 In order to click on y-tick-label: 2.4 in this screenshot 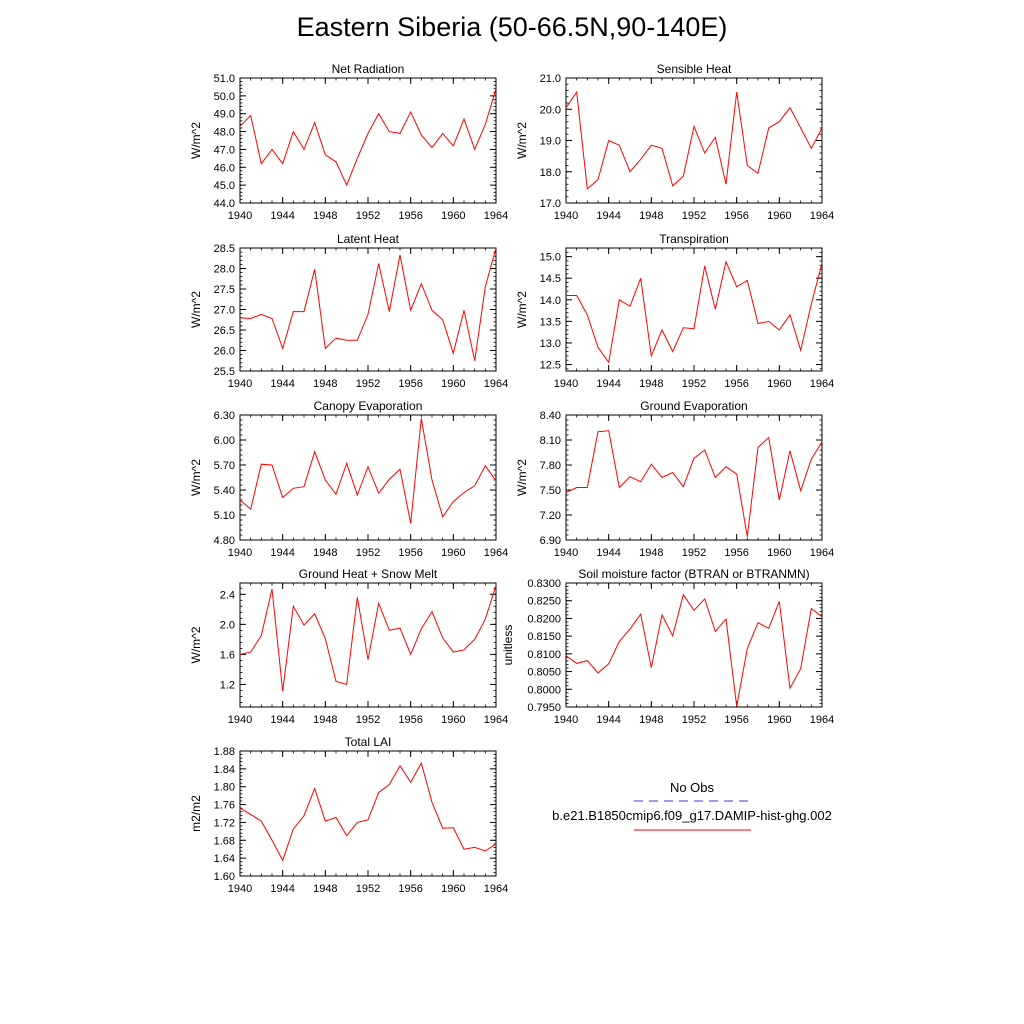, I will do `click(227, 595)`.